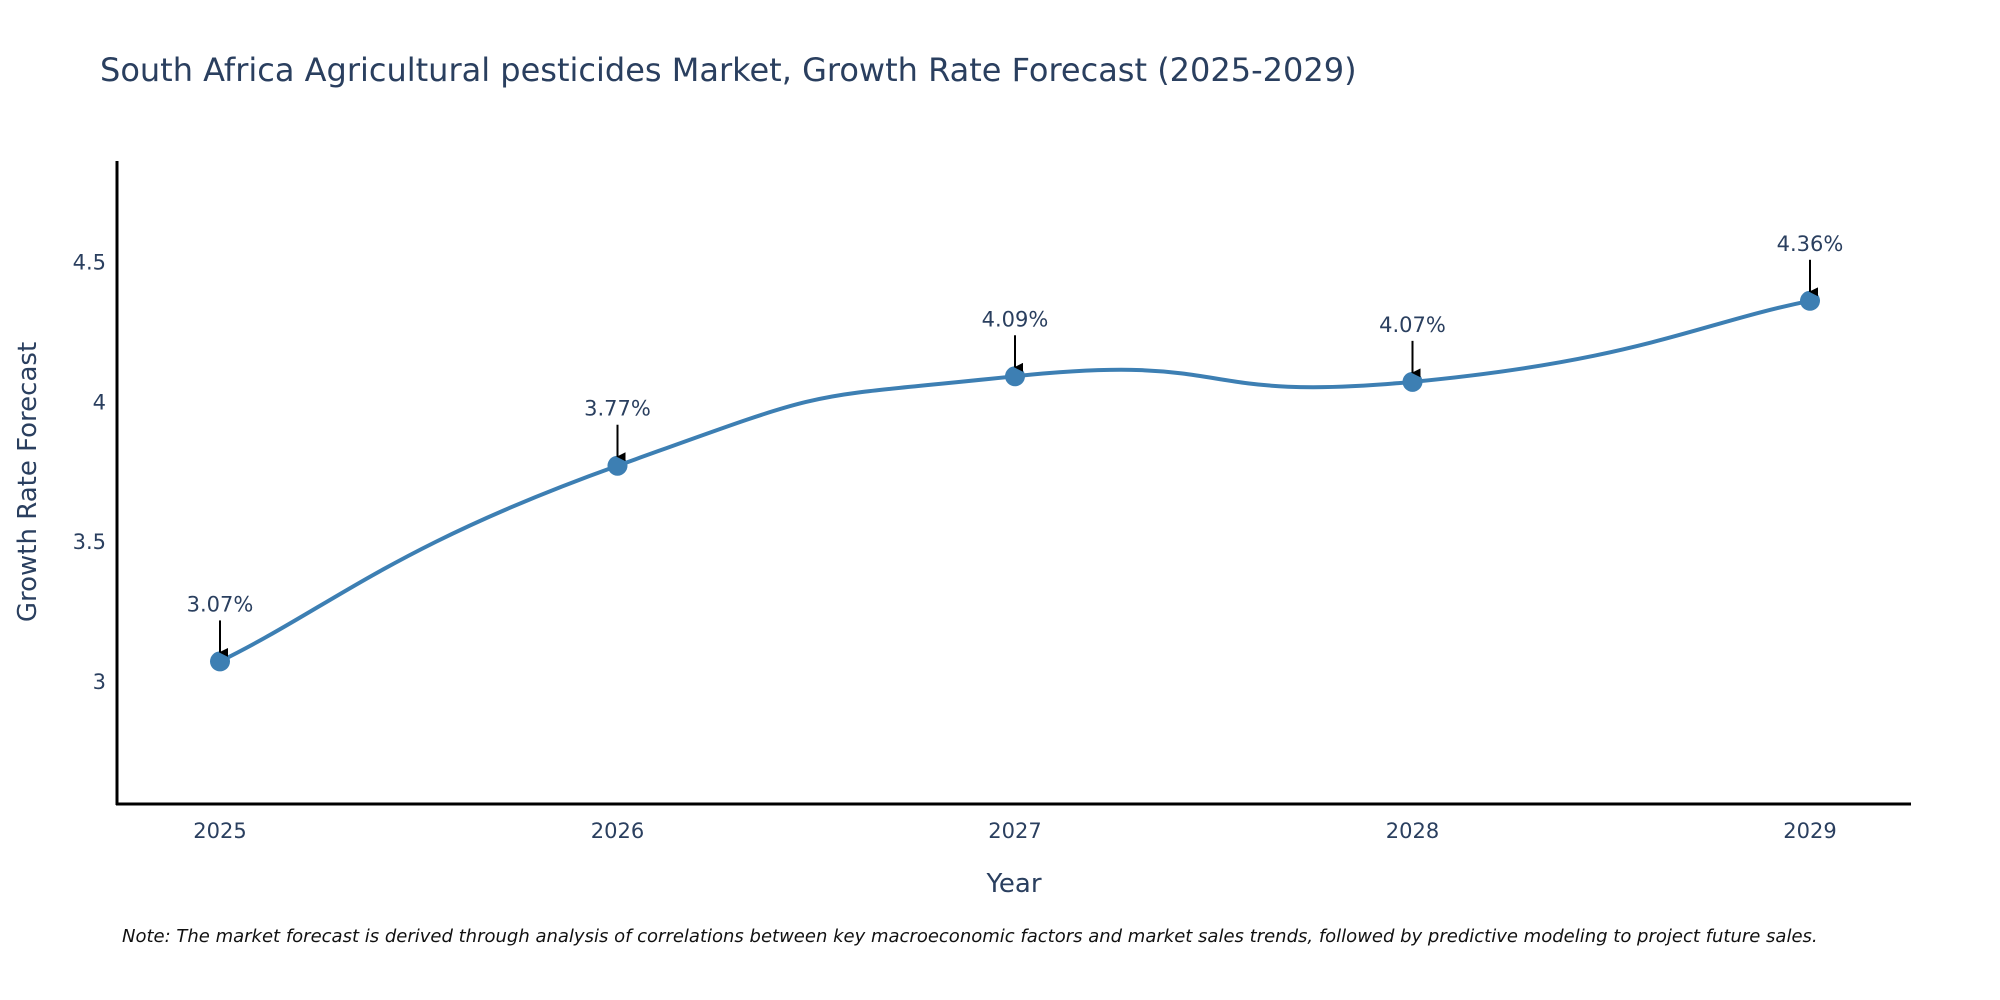 This screenshot has width=2000, height=1000. What do you see at coordinates (1412, 831) in the screenshot?
I see `x-tick-label: 2028` at bounding box center [1412, 831].